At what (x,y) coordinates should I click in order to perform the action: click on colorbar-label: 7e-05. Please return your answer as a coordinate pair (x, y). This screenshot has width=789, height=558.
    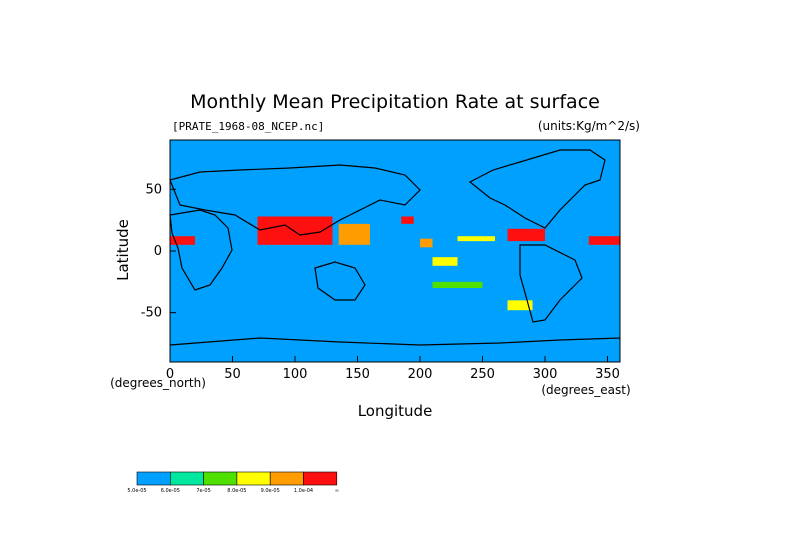
    Looking at the image, I should click on (203, 491).